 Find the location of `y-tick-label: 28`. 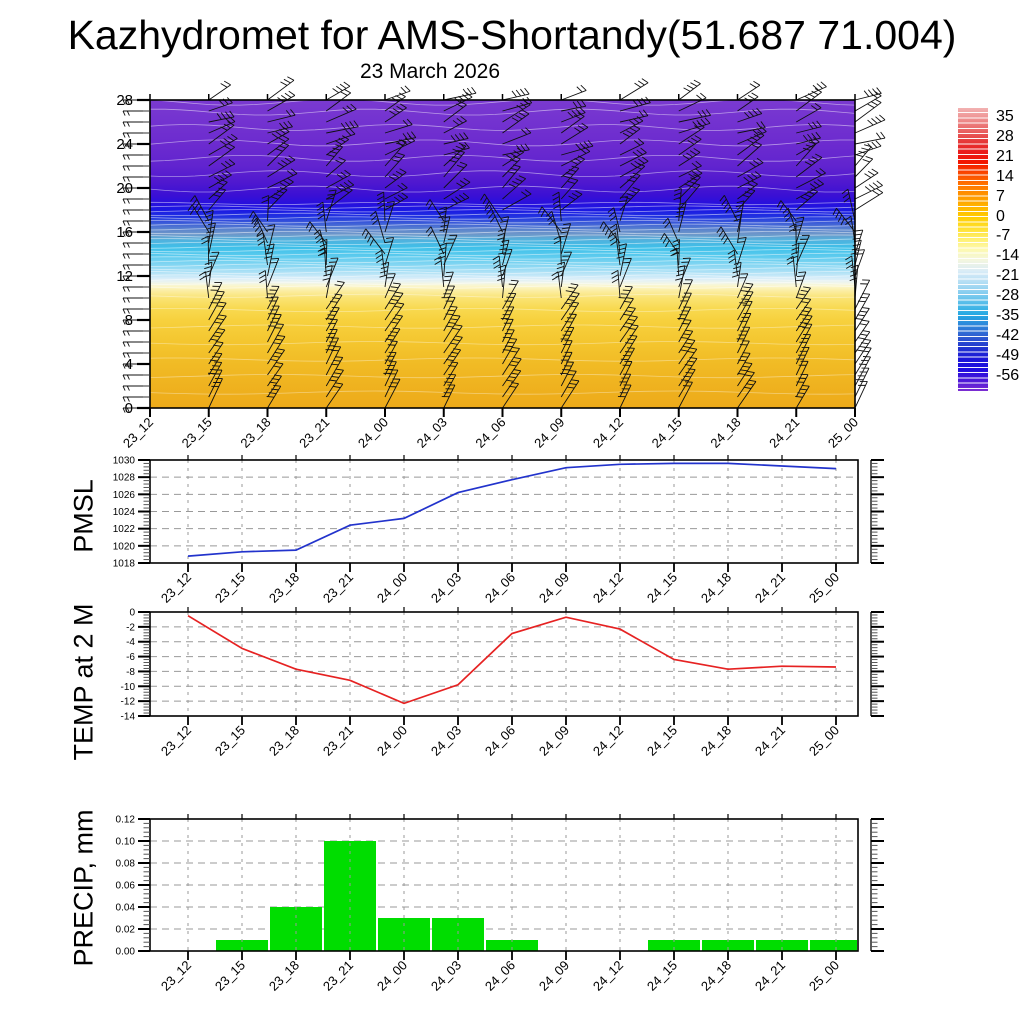

y-tick-label: 28 is located at coordinates (124, 100).